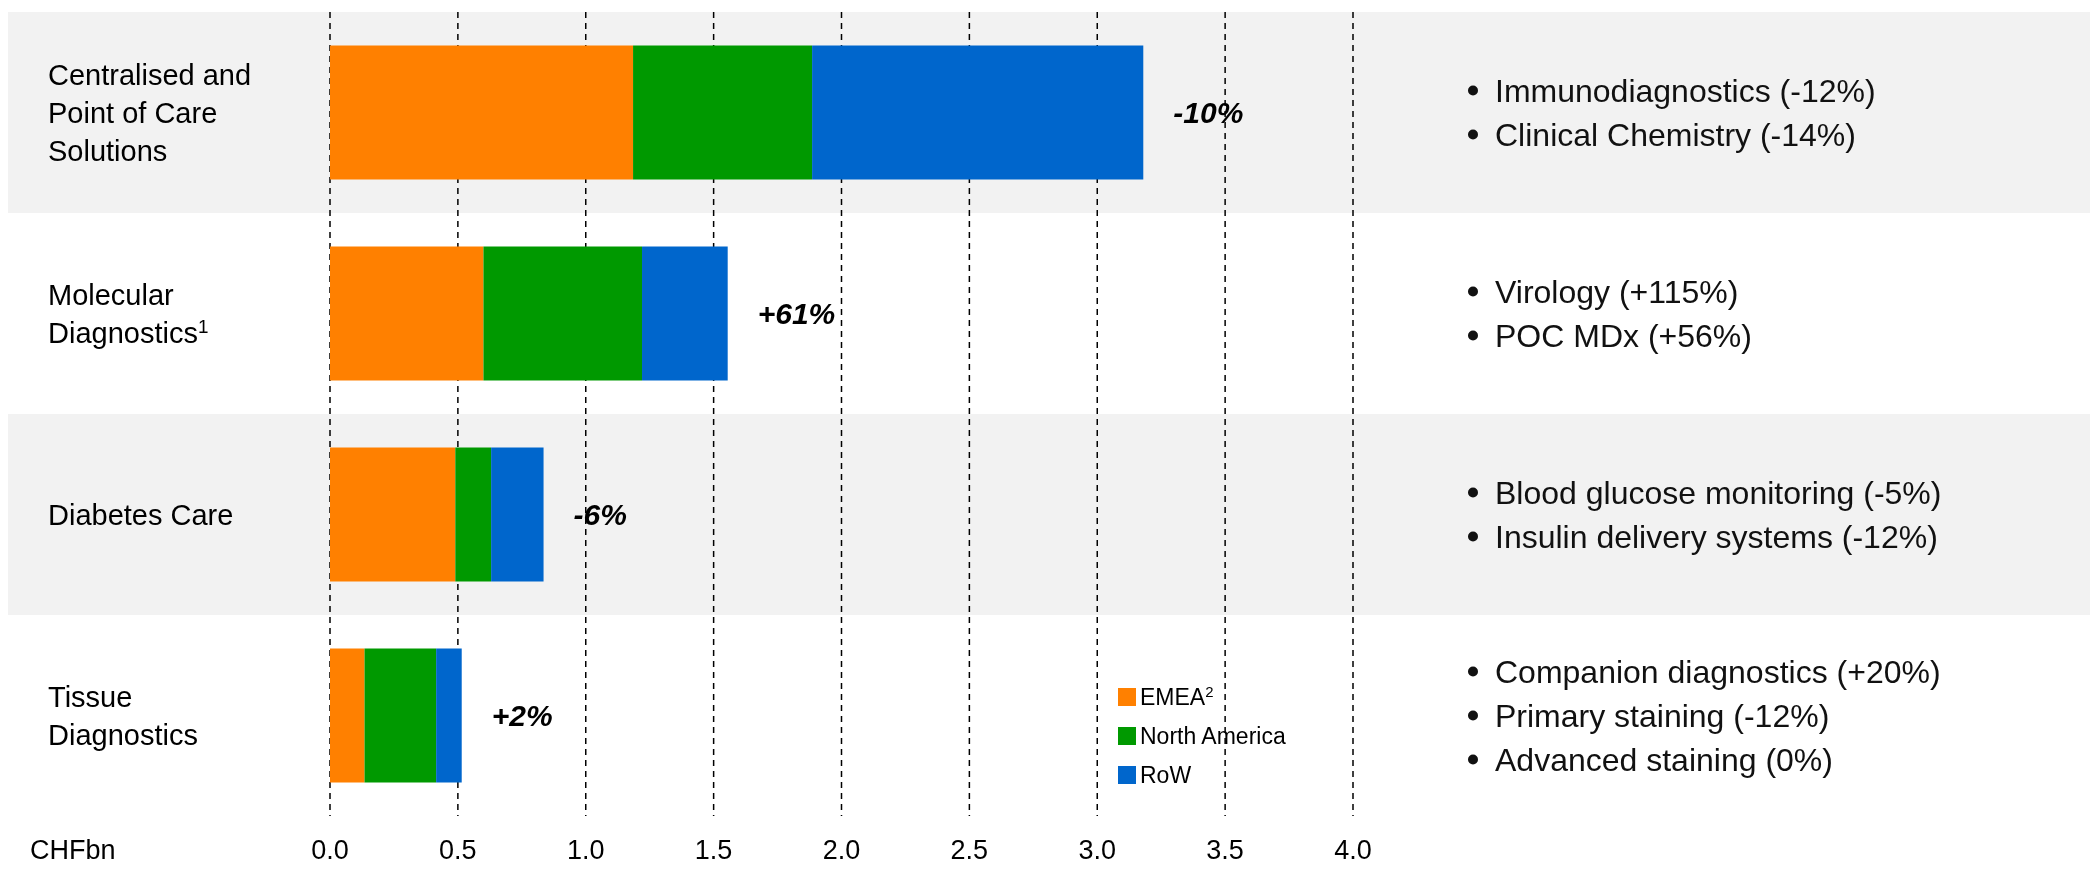 The width and height of the screenshot is (2098, 877). What do you see at coordinates (796, 313) in the screenshot?
I see `annotation: +61%` at bounding box center [796, 313].